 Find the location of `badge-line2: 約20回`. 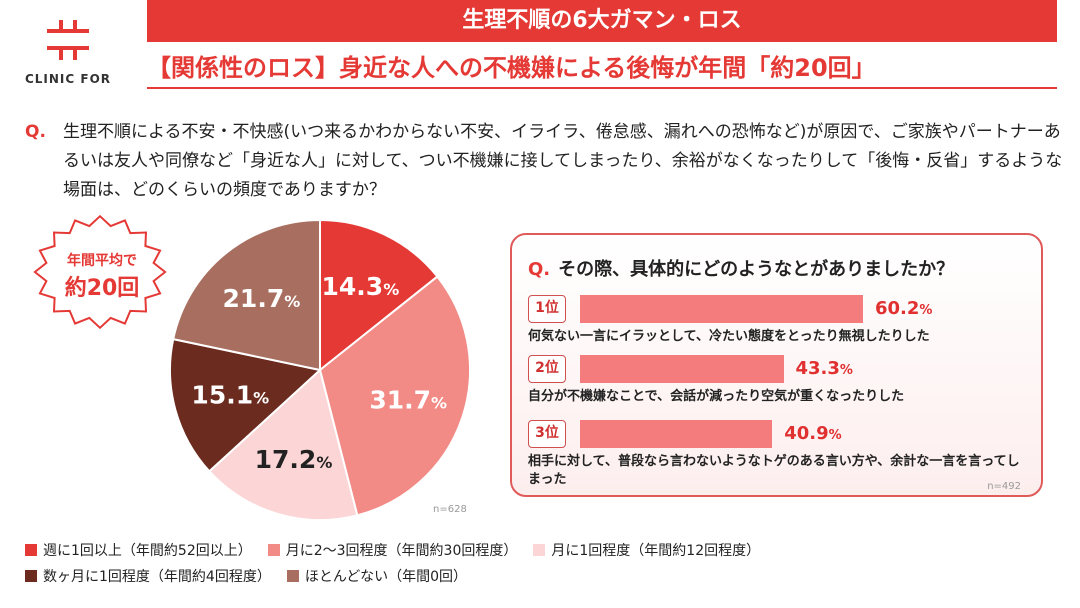

badge-line2: 約20回 is located at coordinates (102, 288).